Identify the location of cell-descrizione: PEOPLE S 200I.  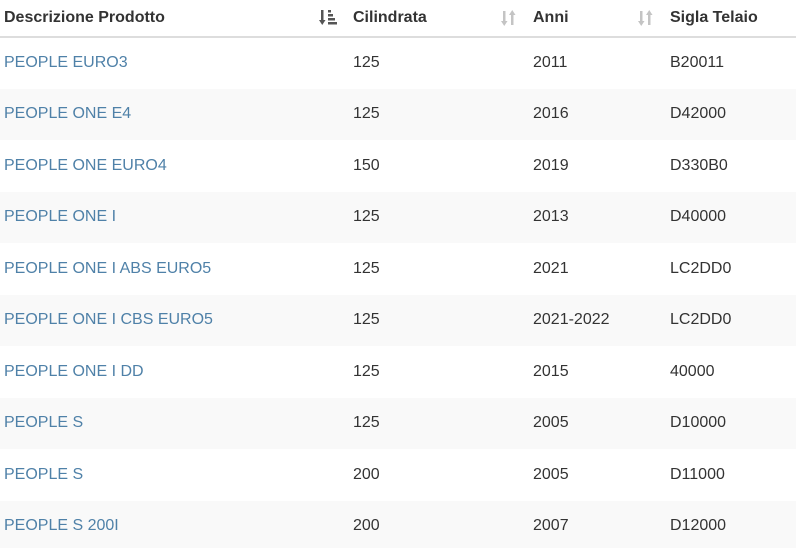
(172, 524).